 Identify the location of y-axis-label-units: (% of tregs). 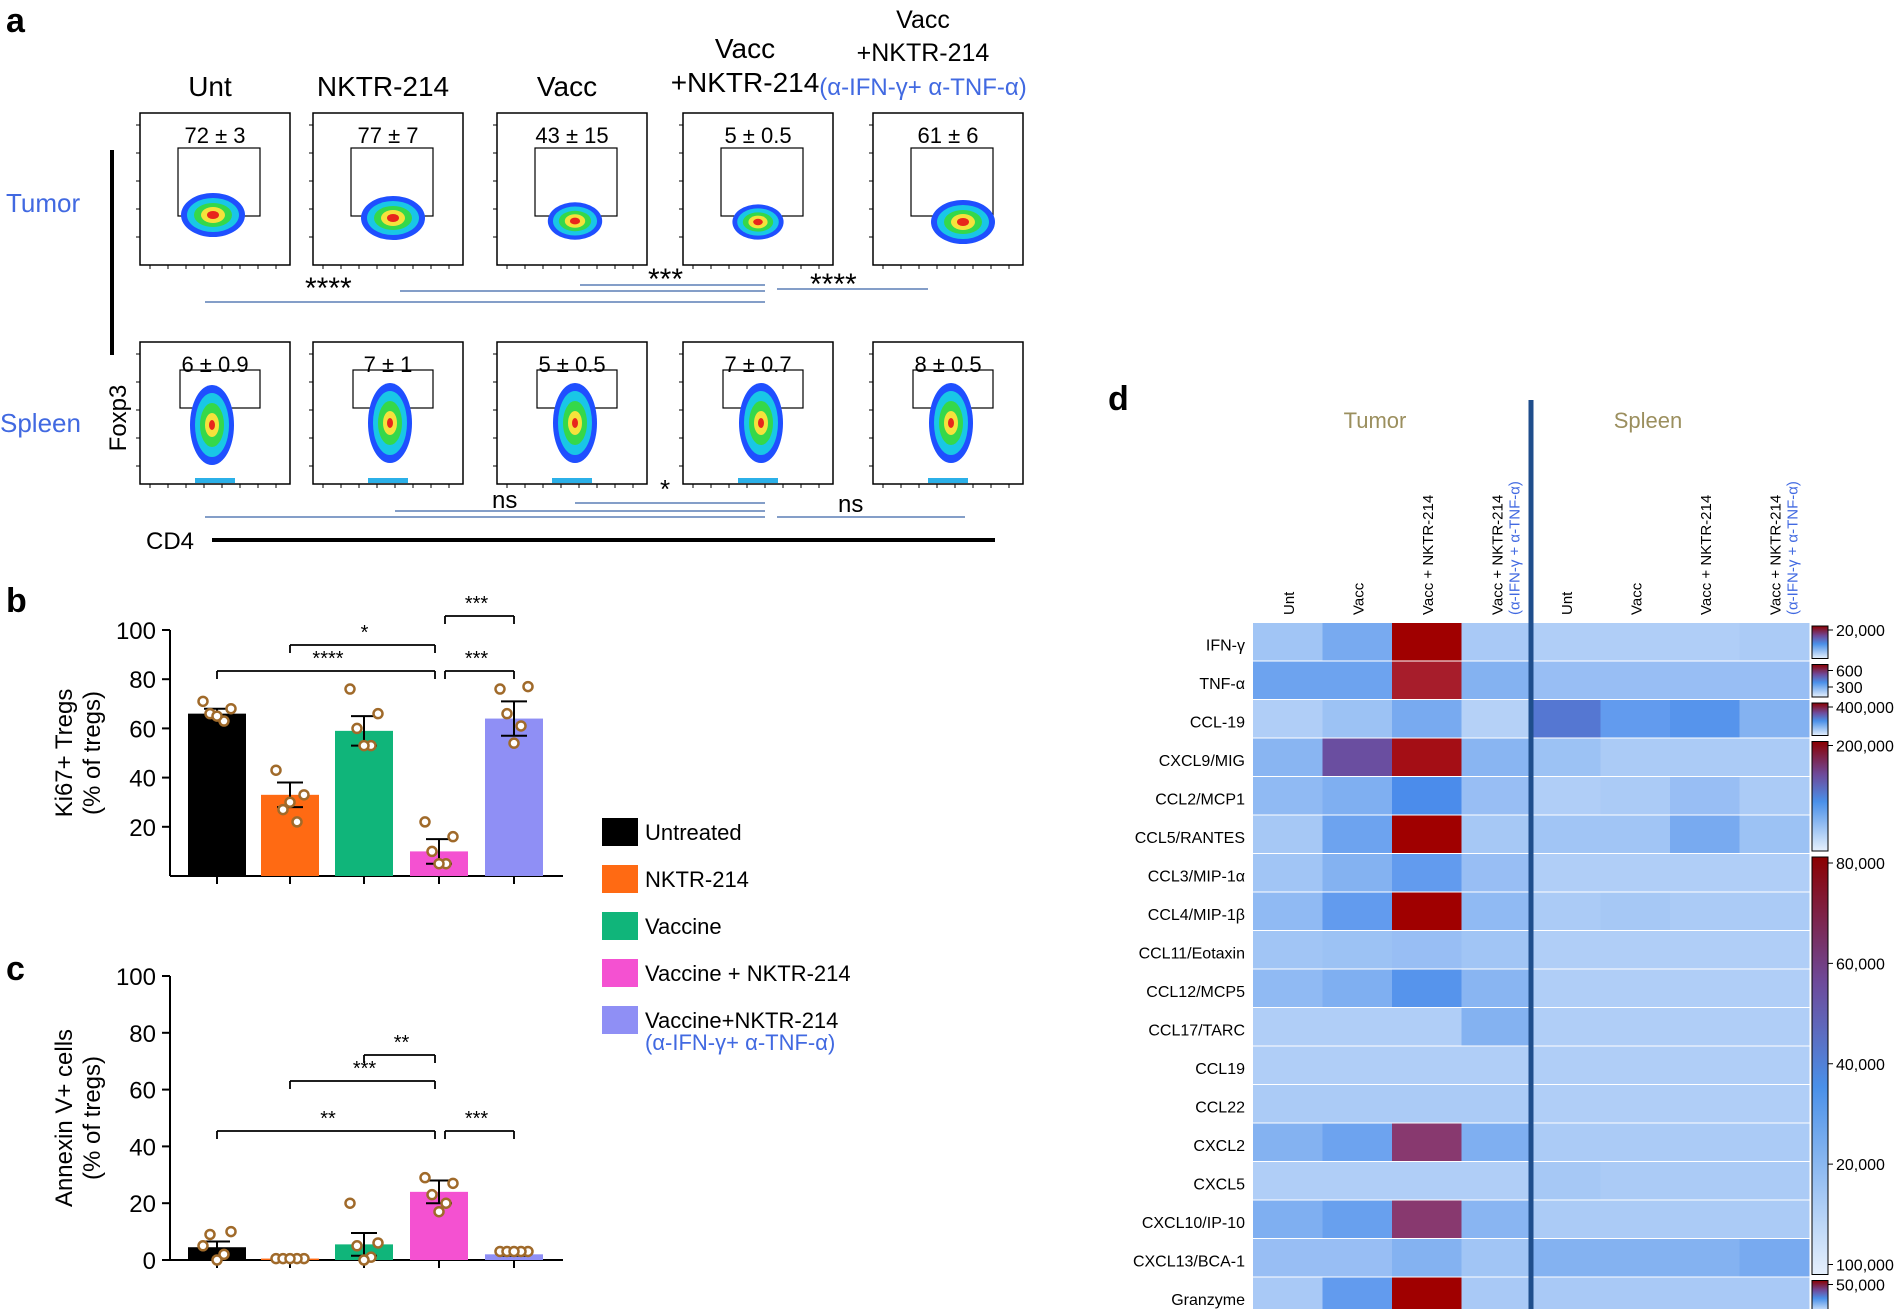
(92, 1118).